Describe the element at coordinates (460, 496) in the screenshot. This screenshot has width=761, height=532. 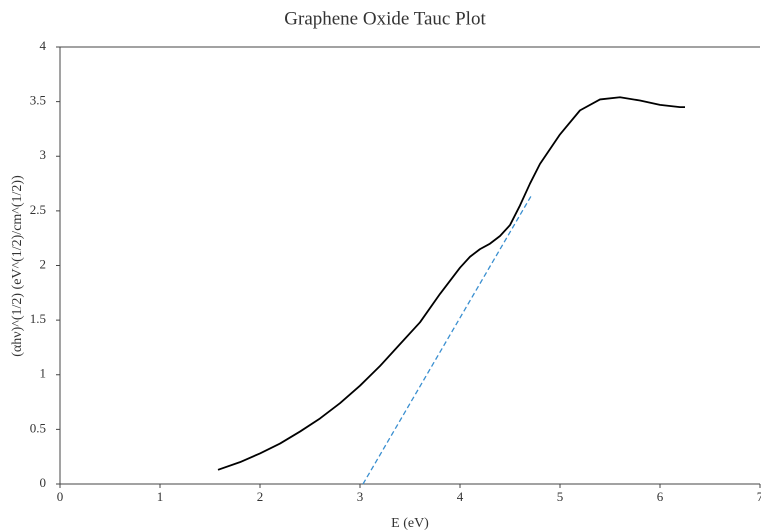
I see `x-tick-label: 4` at that location.